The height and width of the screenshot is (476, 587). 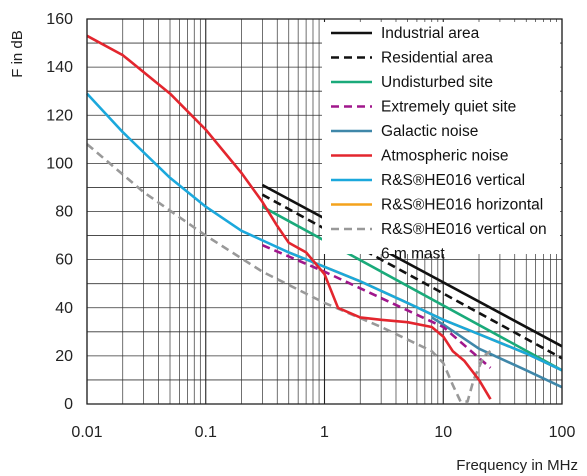 I want to click on legend-label-undisturbed-site: Undisturbed site, so click(x=437, y=82).